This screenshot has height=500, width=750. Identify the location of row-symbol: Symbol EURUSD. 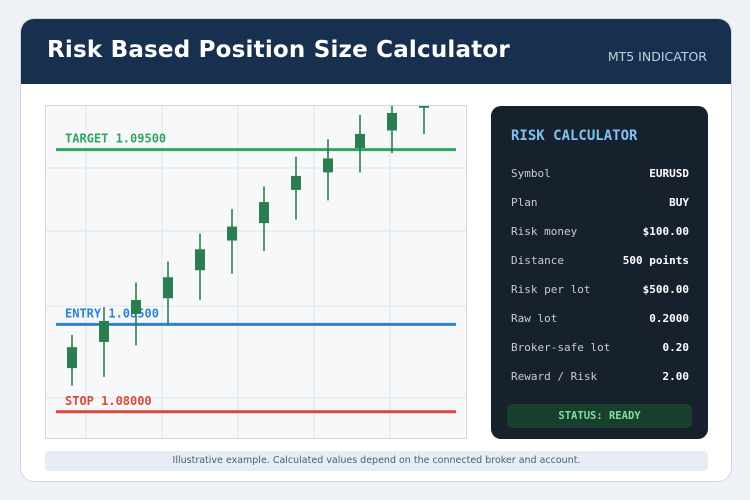
(600, 175).